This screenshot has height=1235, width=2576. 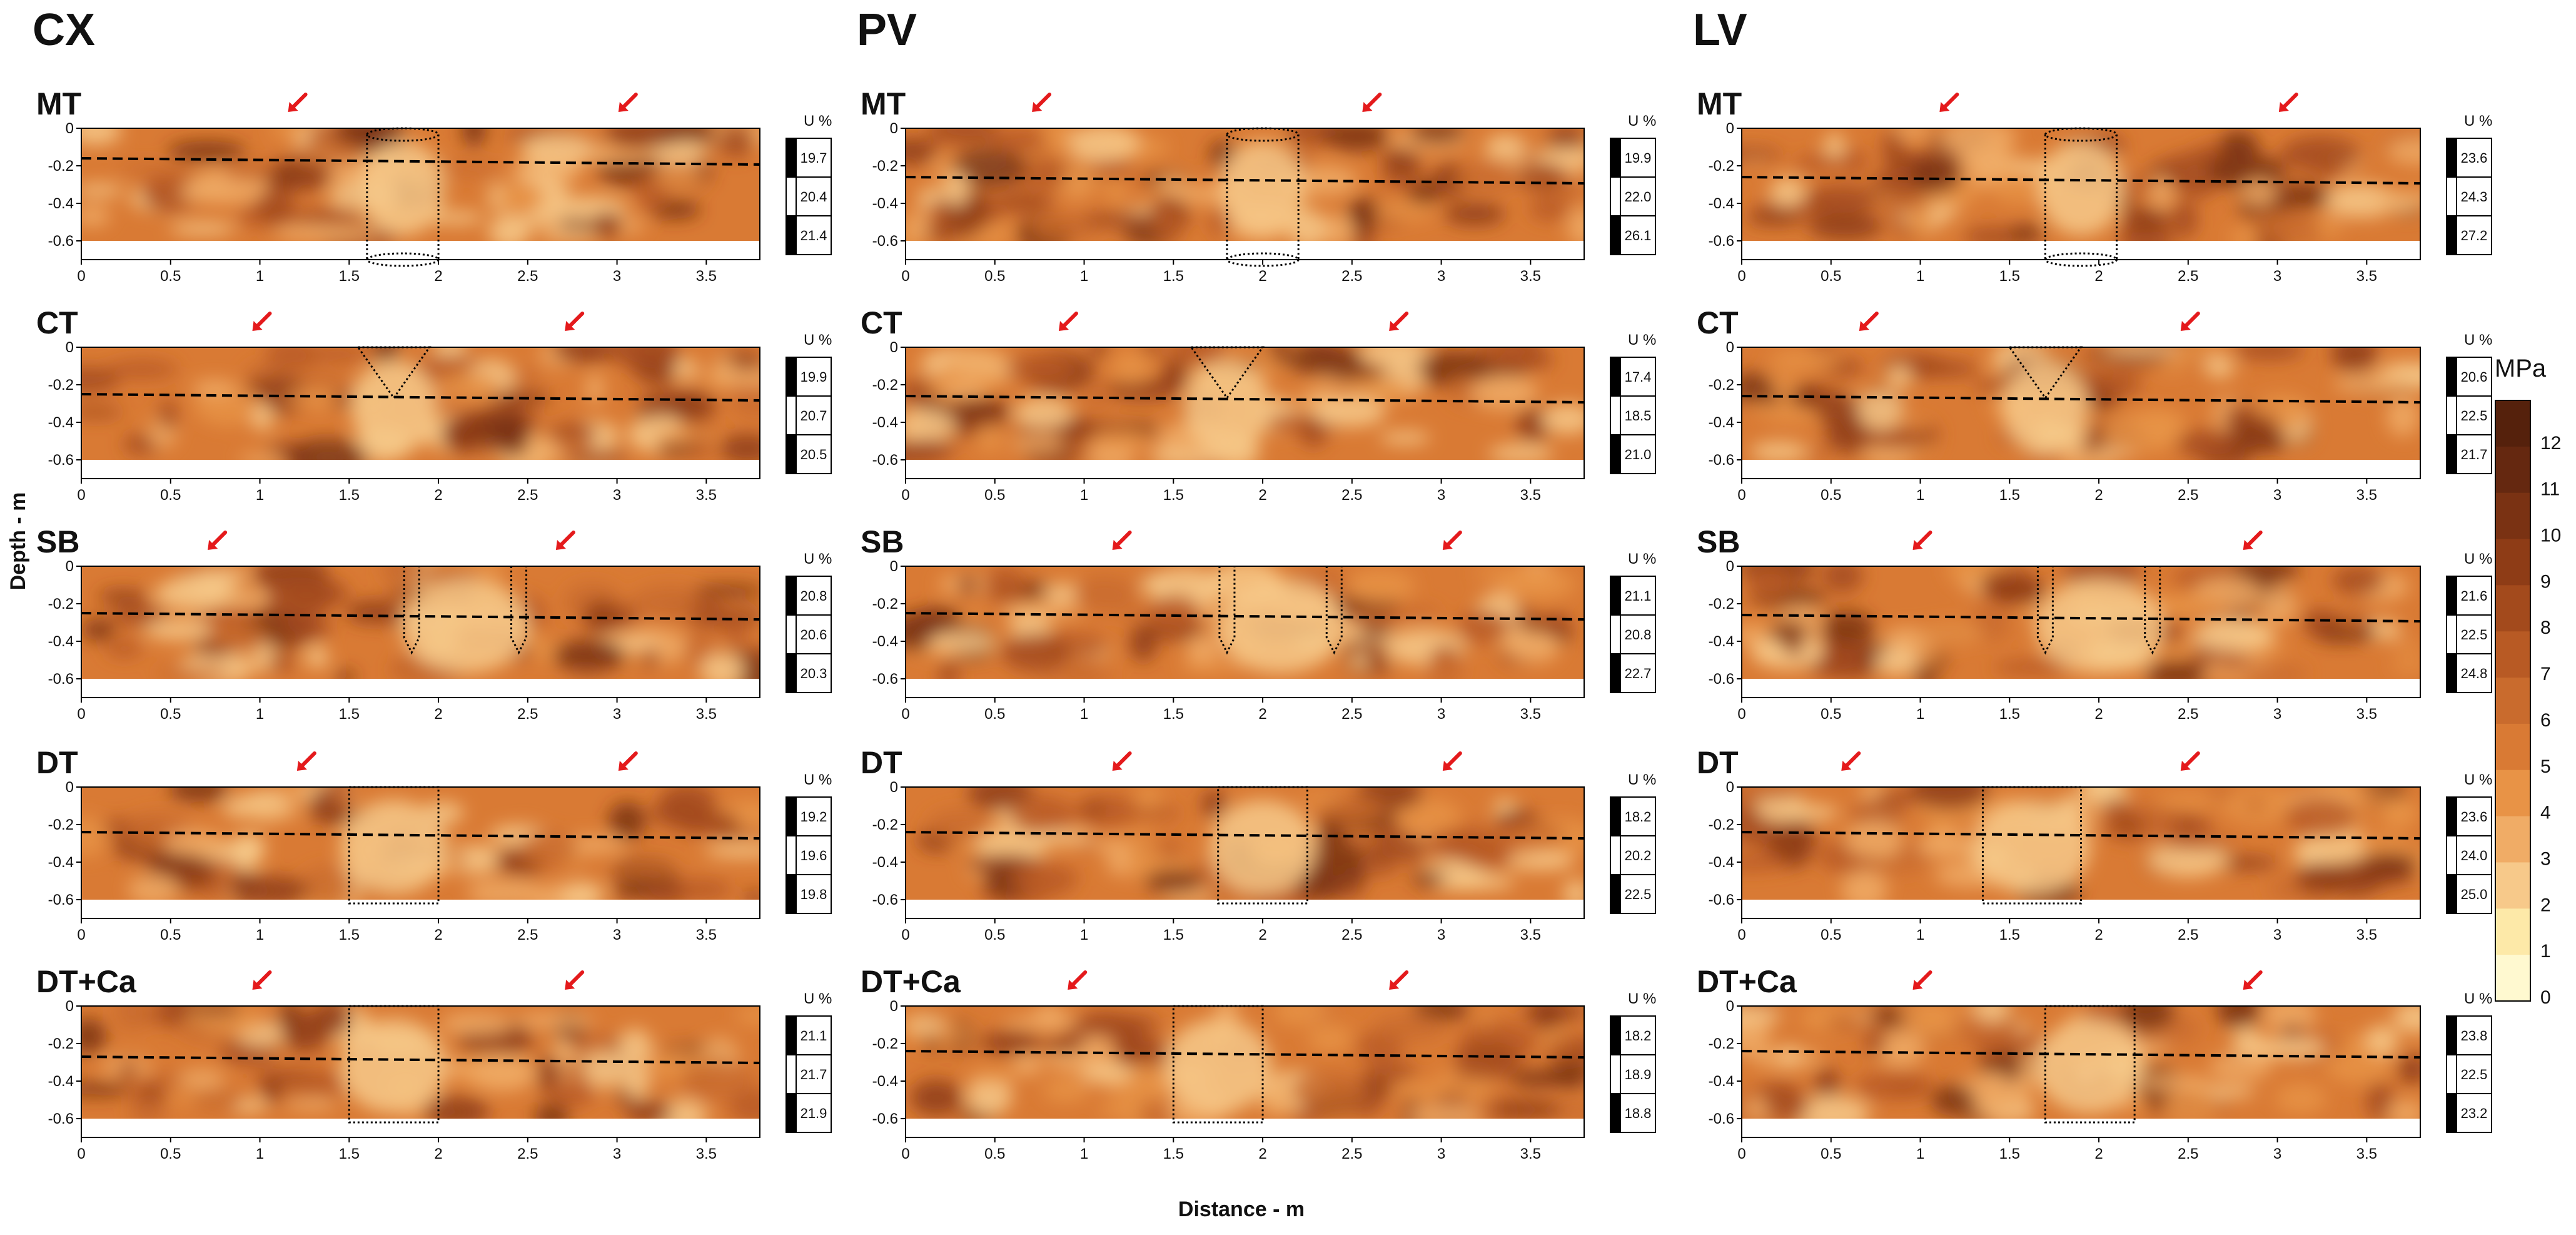 I want to click on box-outline, so click(x=2090, y=1064).